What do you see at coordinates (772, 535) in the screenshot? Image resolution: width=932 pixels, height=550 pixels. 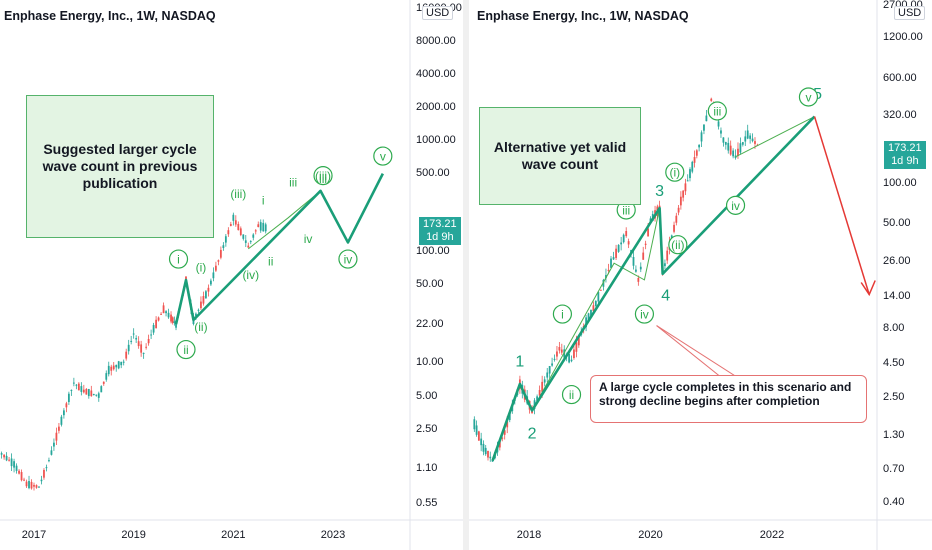 I see `x-tick-label: 2022` at bounding box center [772, 535].